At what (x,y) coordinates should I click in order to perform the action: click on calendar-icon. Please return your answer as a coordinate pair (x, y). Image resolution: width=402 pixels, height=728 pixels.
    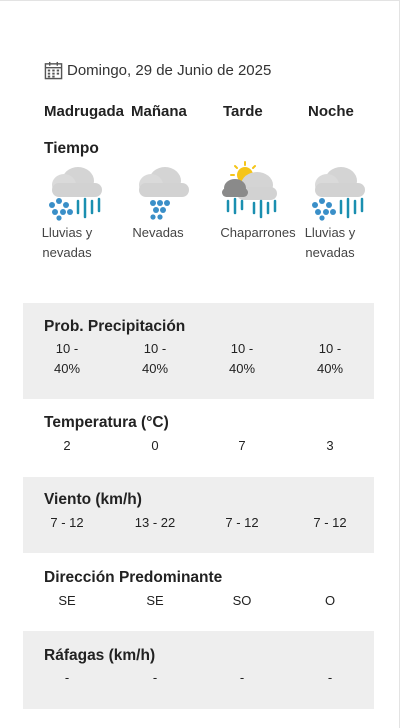
    Looking at the image, I should click on (53, 70).